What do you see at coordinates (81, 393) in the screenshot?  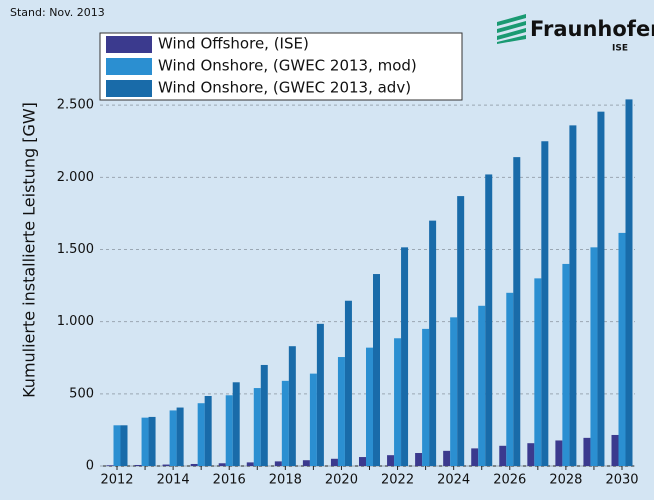 I see `y-tick-label: 500` at bounding box center [81, 393].